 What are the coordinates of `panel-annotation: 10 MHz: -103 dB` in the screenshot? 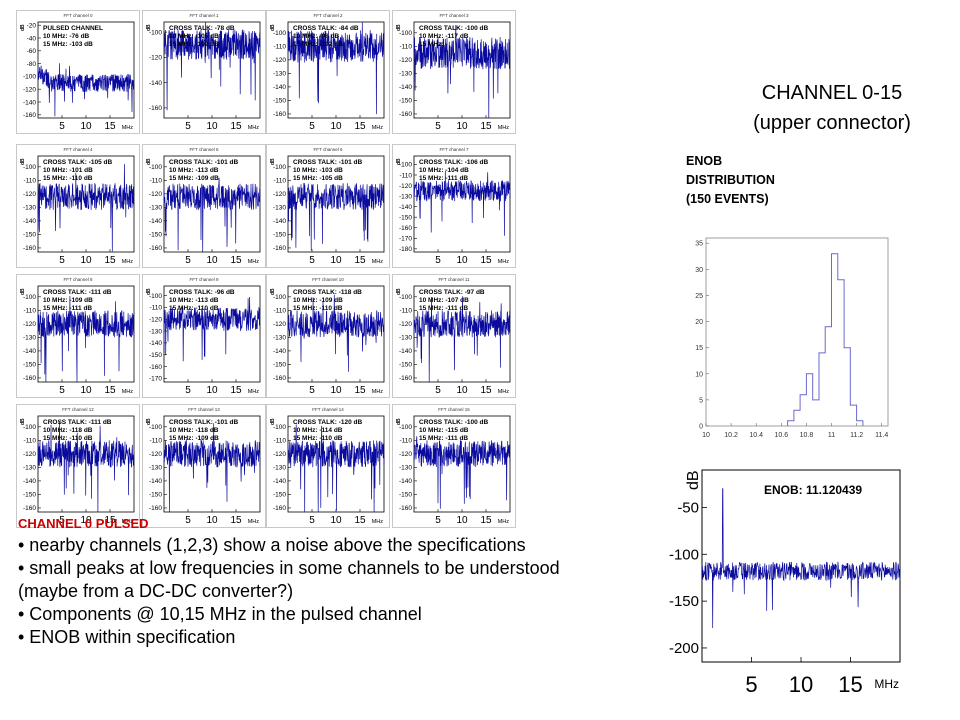 It's located at (318, 170).